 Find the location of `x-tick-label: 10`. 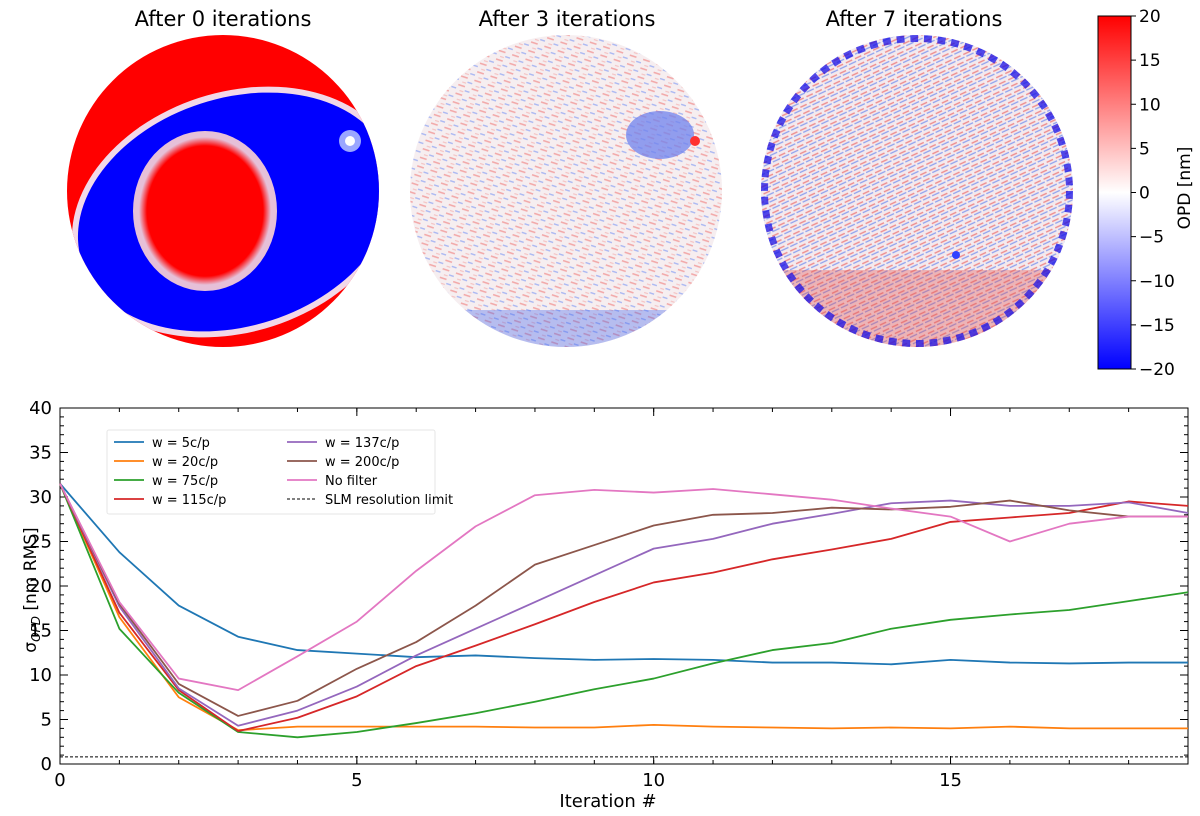

x-tick-label: 10 is located at coordinates (653, 780).